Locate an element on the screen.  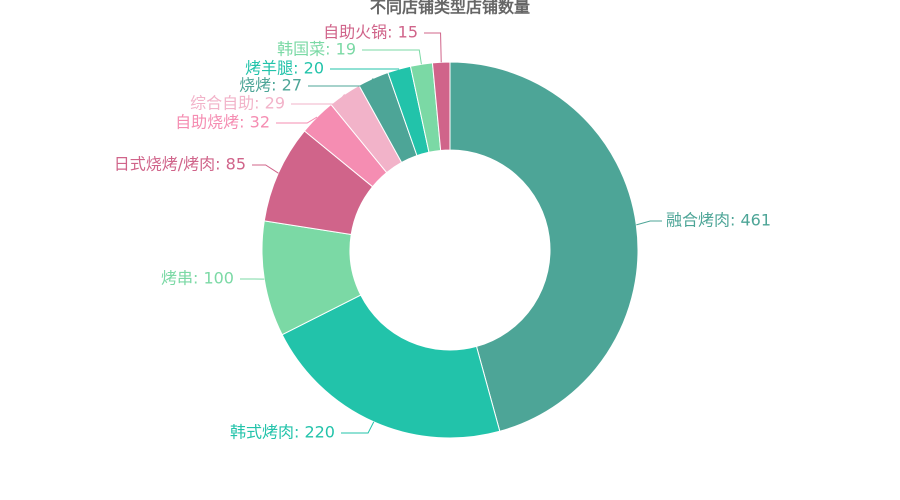
data-label: 综合自助: 29 is located at coordinates (237, 103).